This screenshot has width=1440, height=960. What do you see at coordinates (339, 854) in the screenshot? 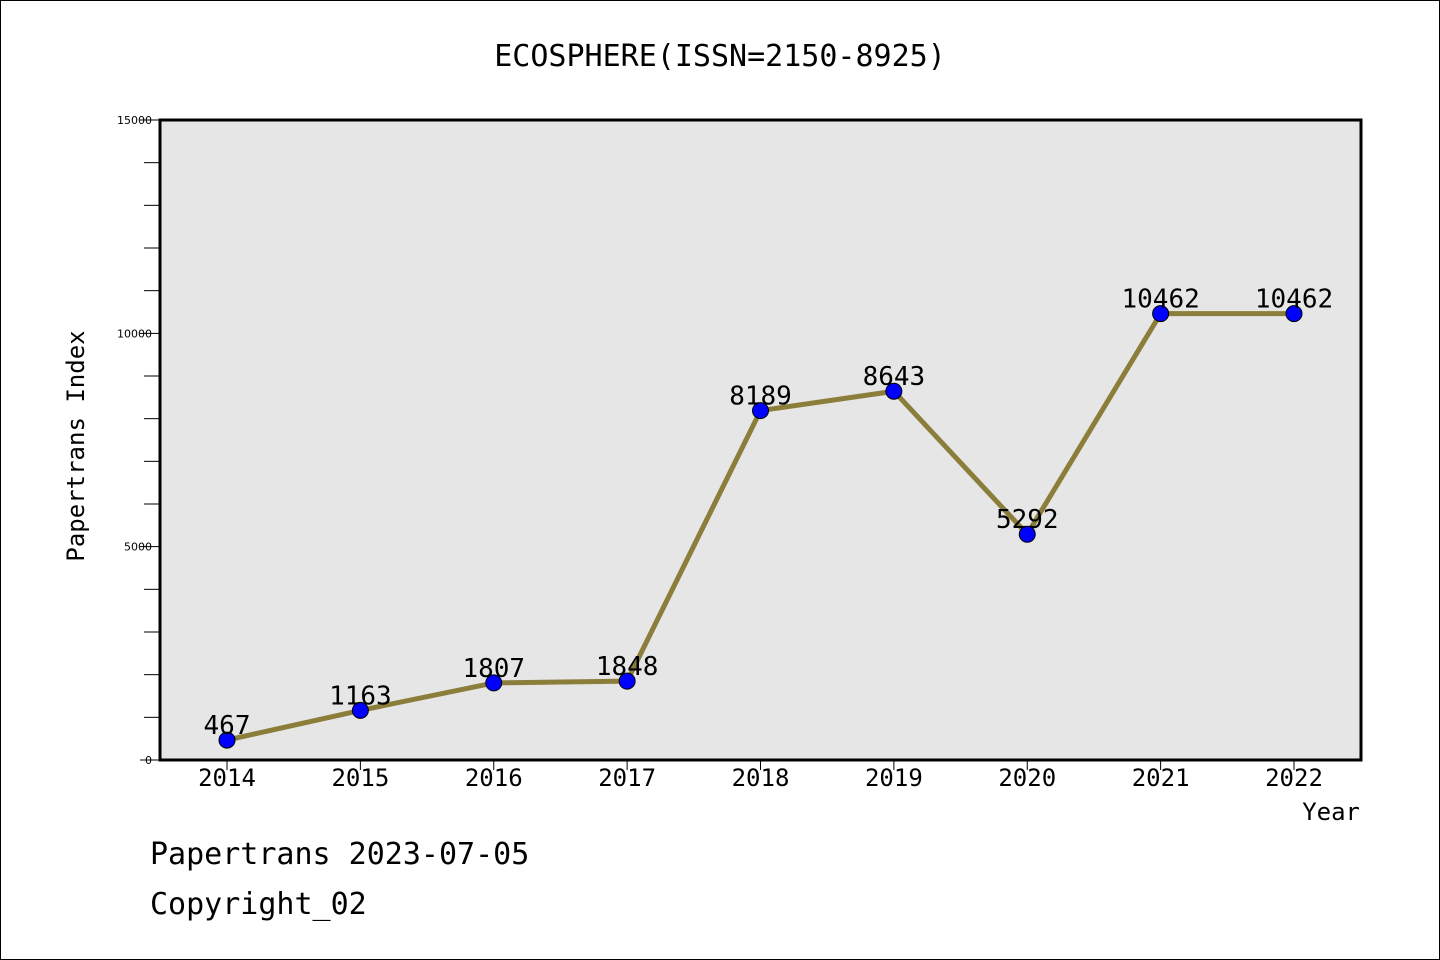
I see `footer-date: Papertrans 2023-07-05` at bounding box center [339, 854].